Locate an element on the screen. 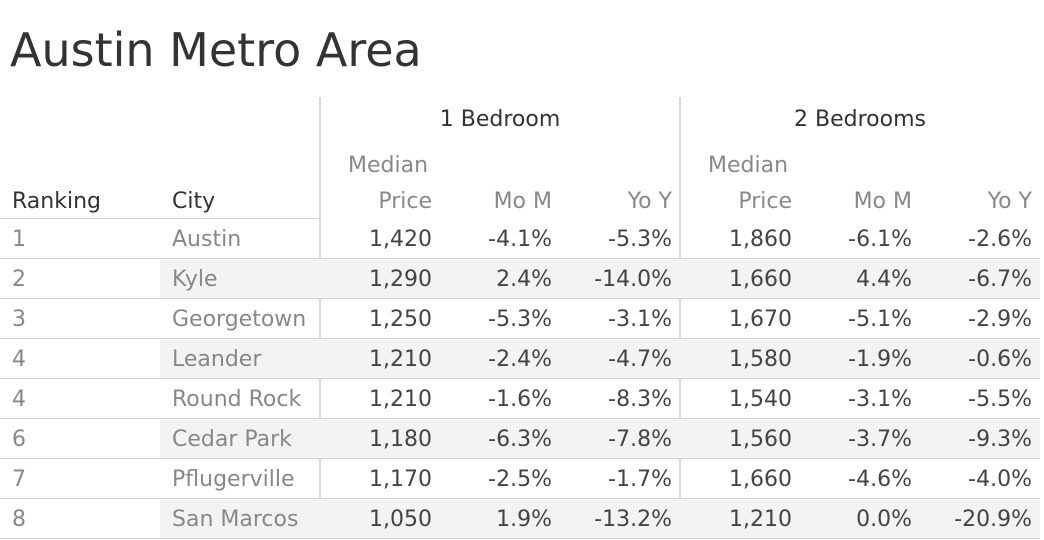 This screenshot has height=540, width=1044. cell-2bed-yoy: -4.0% is located at coordinates (1000, 479).